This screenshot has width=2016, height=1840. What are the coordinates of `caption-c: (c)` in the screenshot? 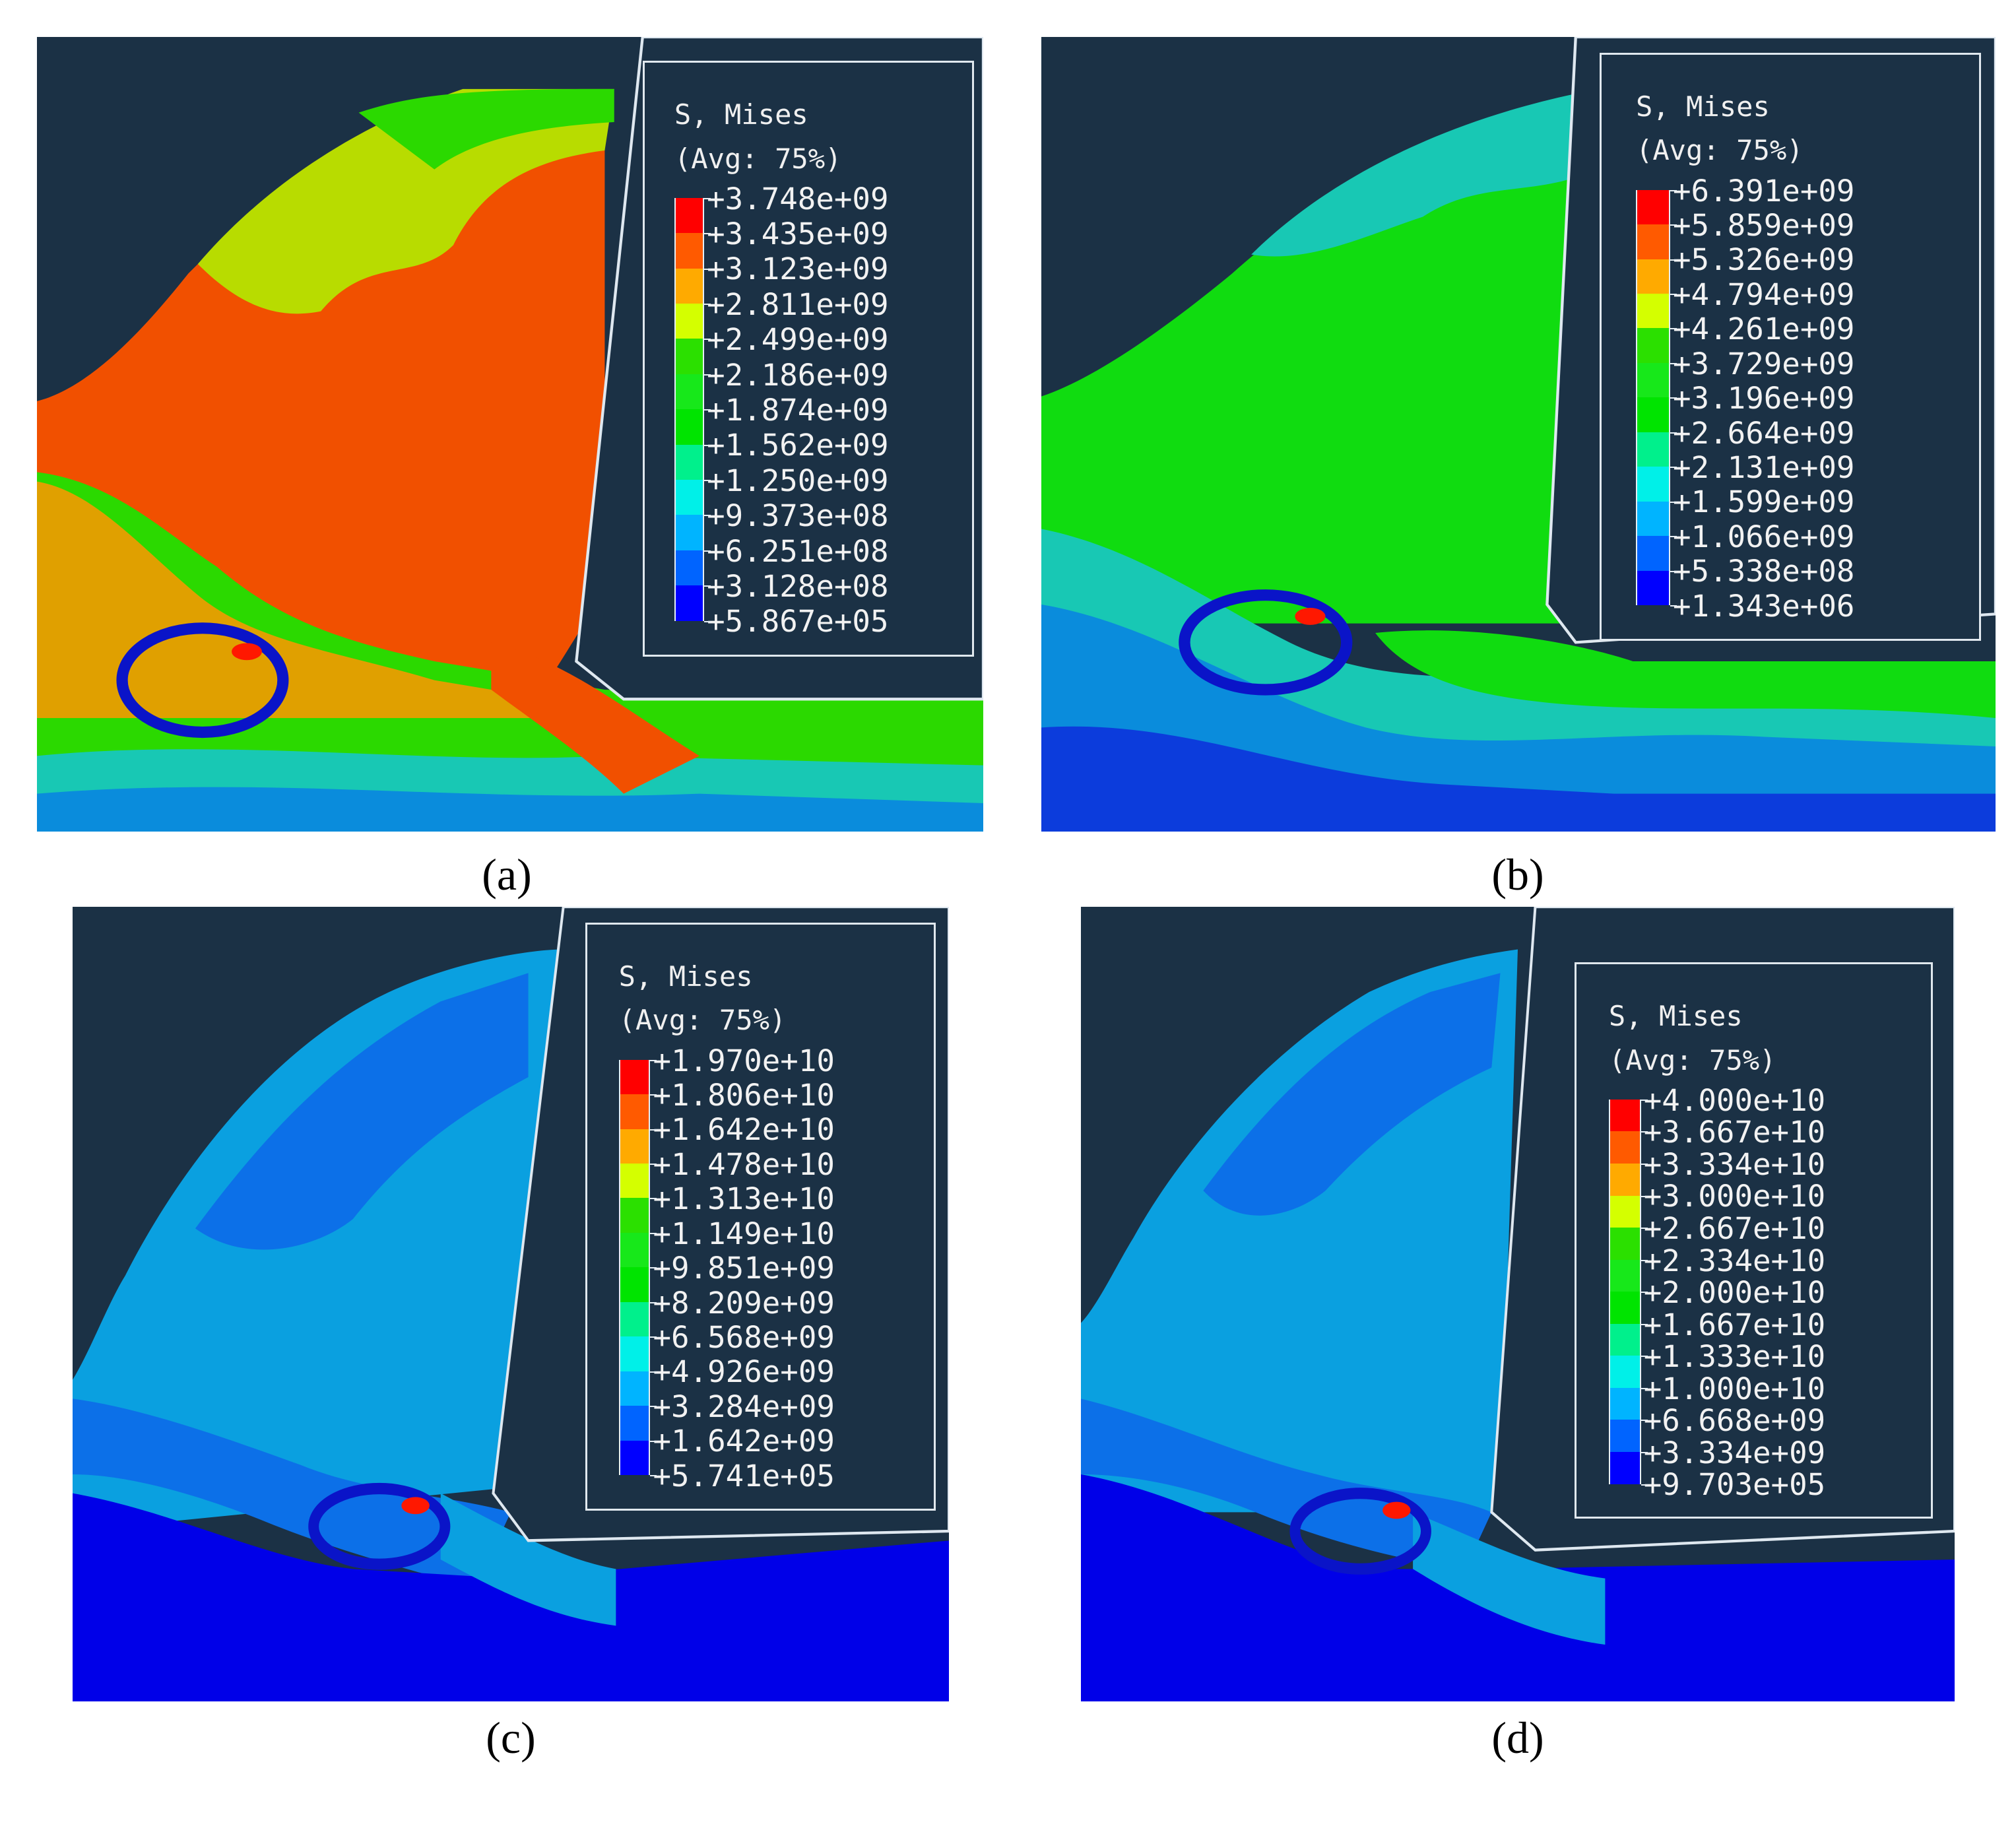 It's located at (511, 1738).